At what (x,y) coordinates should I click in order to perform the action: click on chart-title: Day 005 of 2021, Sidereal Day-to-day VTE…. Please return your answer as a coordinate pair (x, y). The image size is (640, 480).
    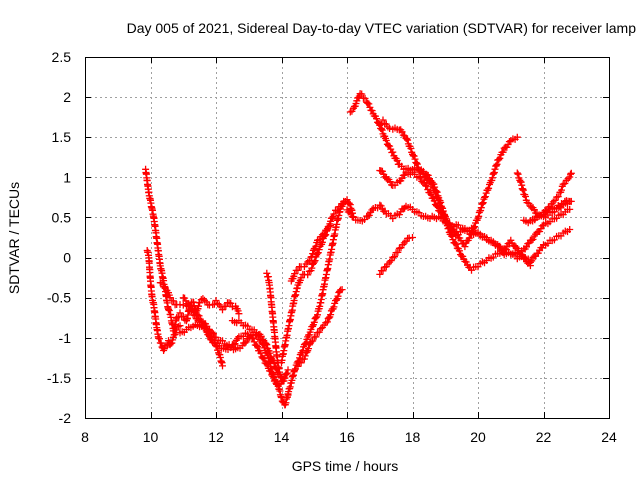
    Looking at the image, I should click on (382, 28).